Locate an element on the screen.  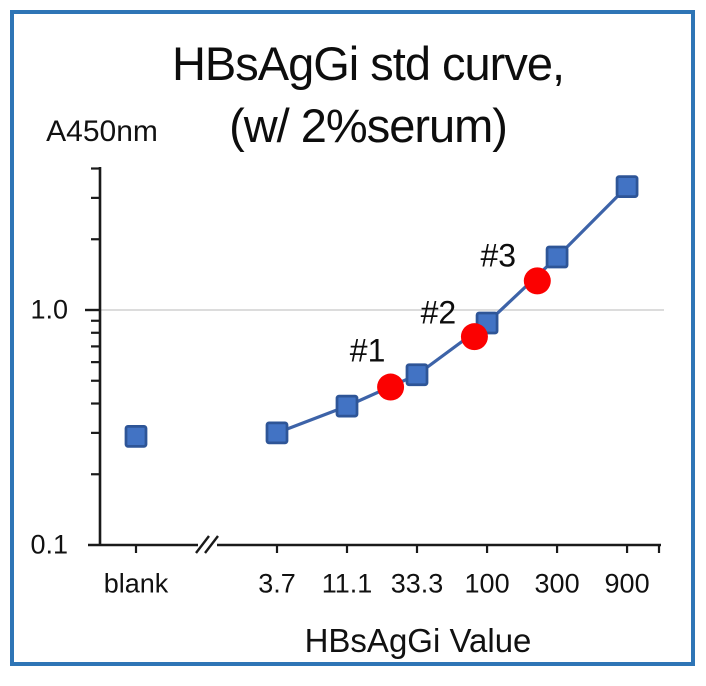
y-tick-label-0.1: 0.1 is located at coordinates (49, 544).